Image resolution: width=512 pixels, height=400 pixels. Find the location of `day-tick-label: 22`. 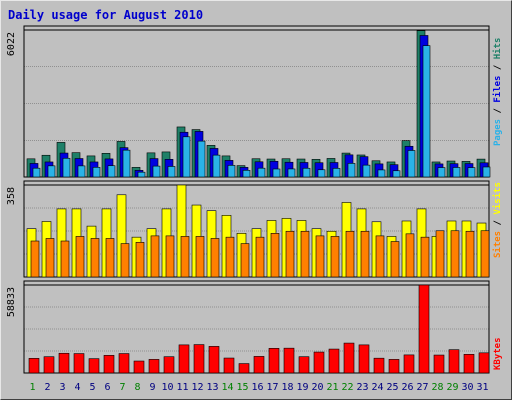

day-tick-label: 22 is located at coordinates (347, 387).